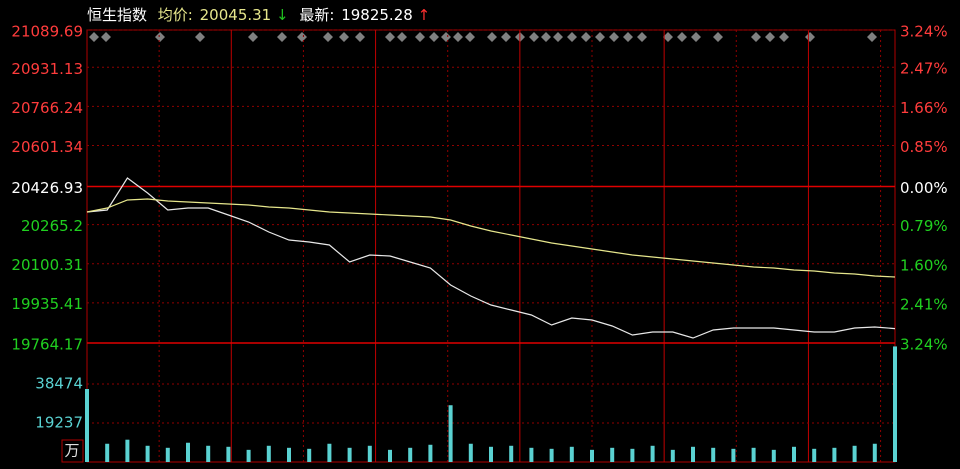 Image resolution: width=960 pixels, height=469 pixels. What do you see at coordinates (47, 188) in the screenshot?
I see `y-tick-label: 20426.93` at bounding box center [47, 188].